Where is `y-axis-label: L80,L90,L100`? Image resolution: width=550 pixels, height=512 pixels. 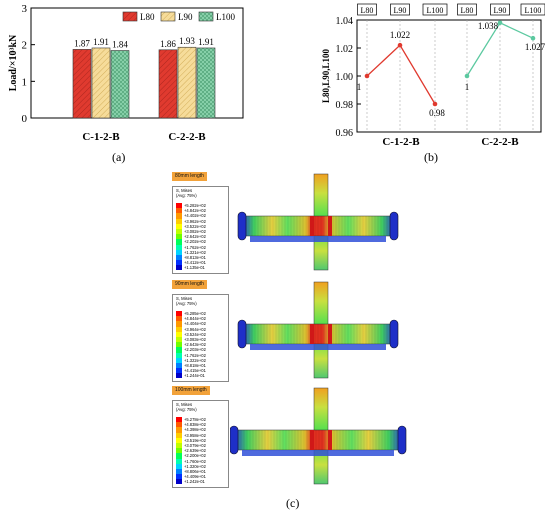
y-axis-label: L80,L90,L100 is located at coordinates (326, 75).